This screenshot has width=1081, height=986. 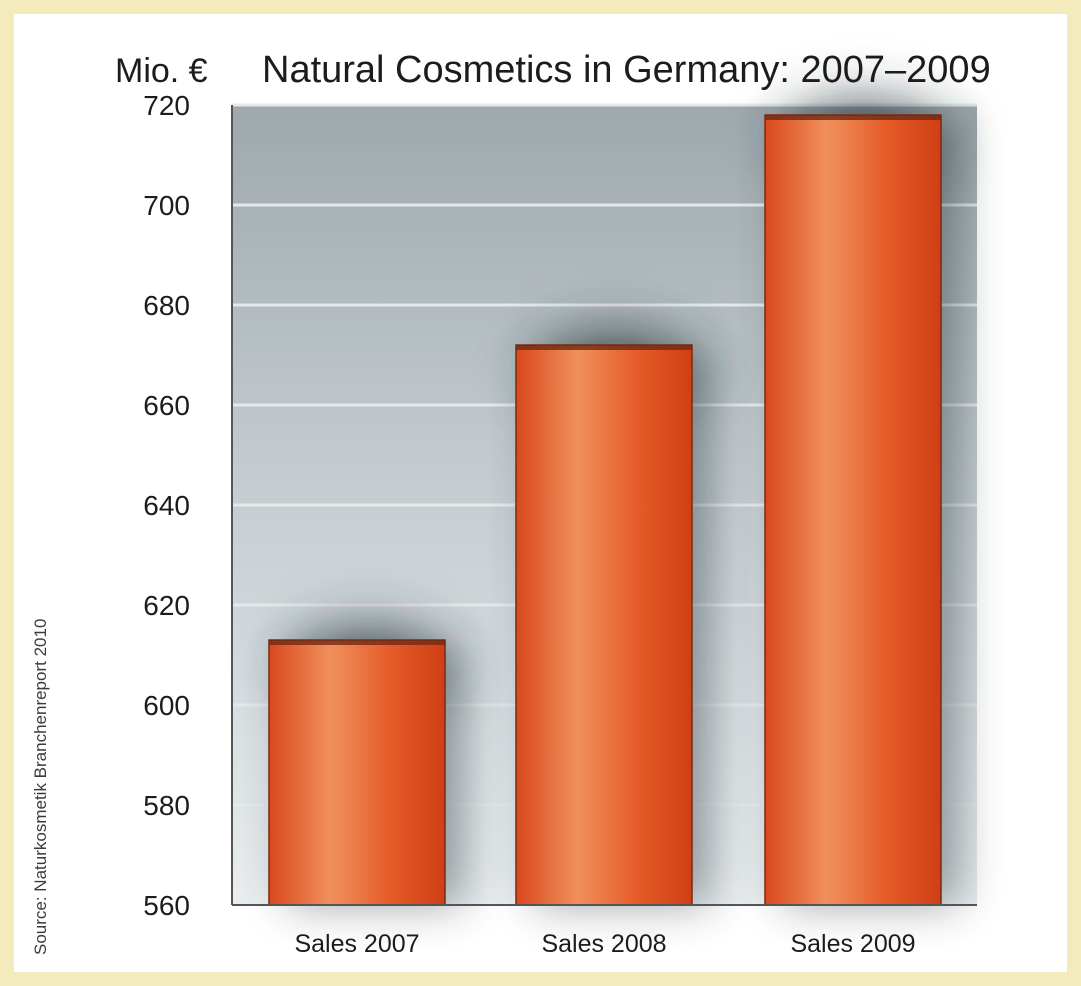 I want to click on x-tick-label: Sales 2008, so click(x=603, y=944).